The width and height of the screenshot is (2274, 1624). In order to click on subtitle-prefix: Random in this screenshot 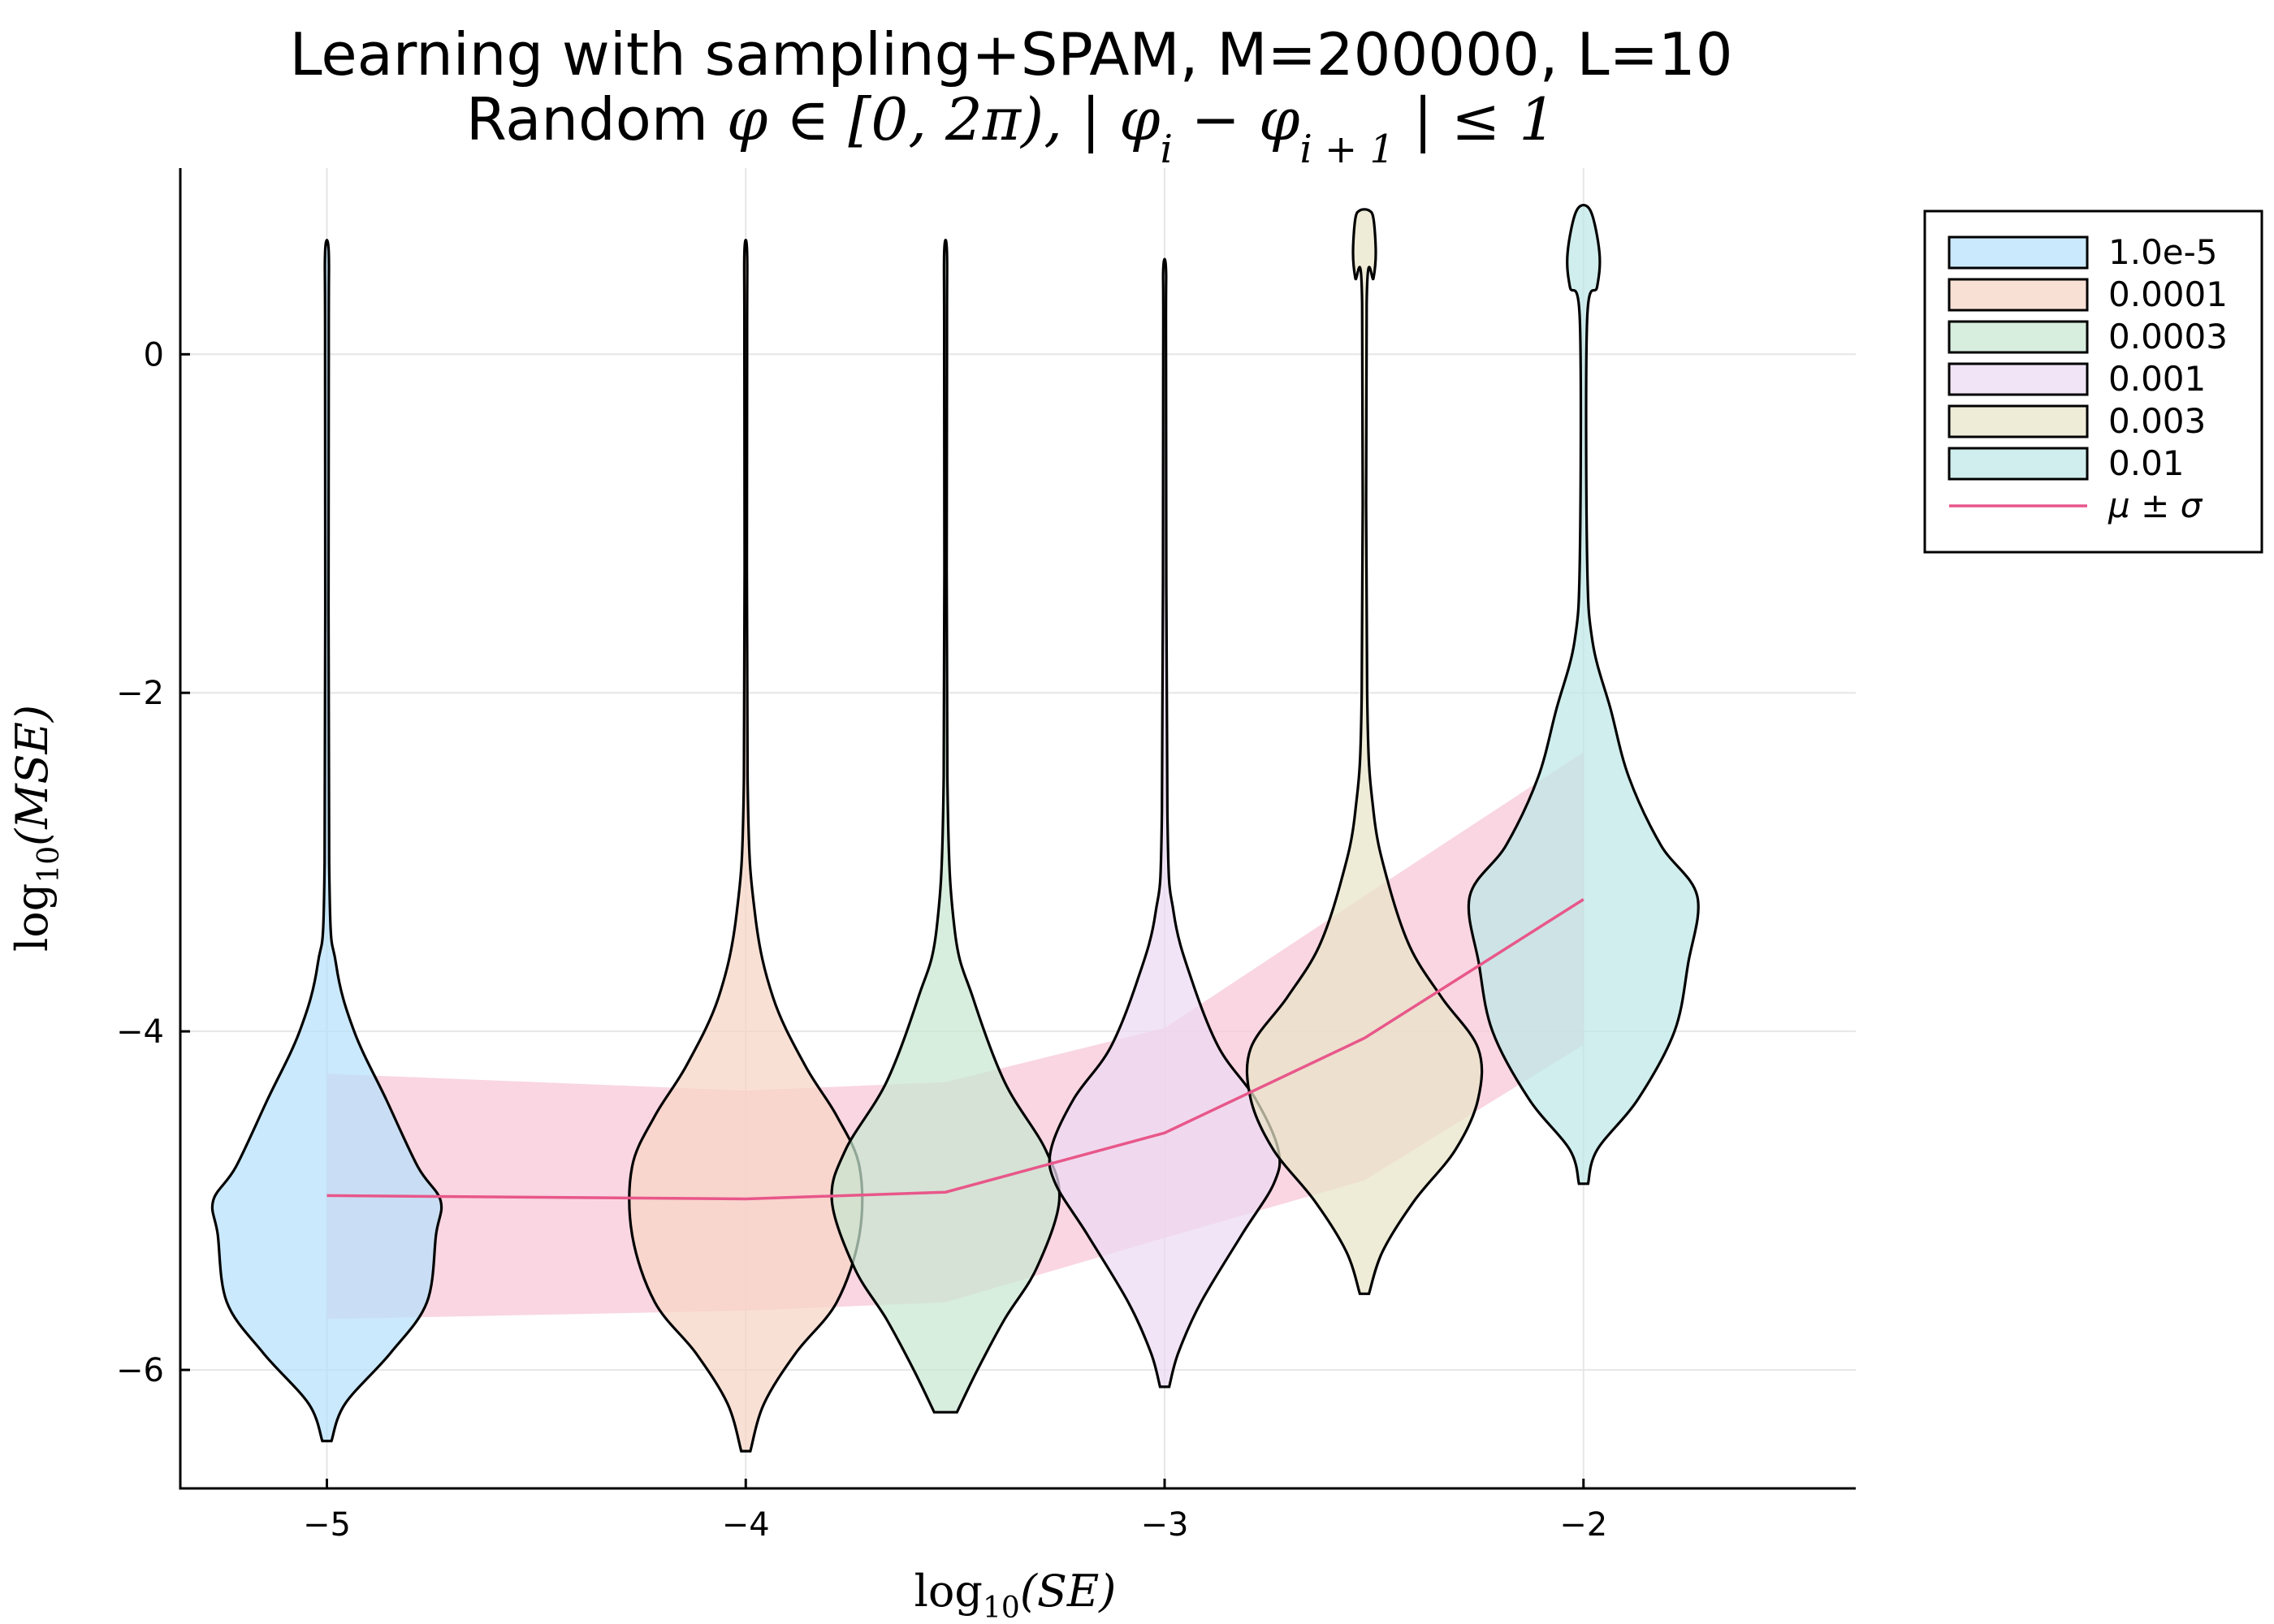, I will do `click(596, 119)`.